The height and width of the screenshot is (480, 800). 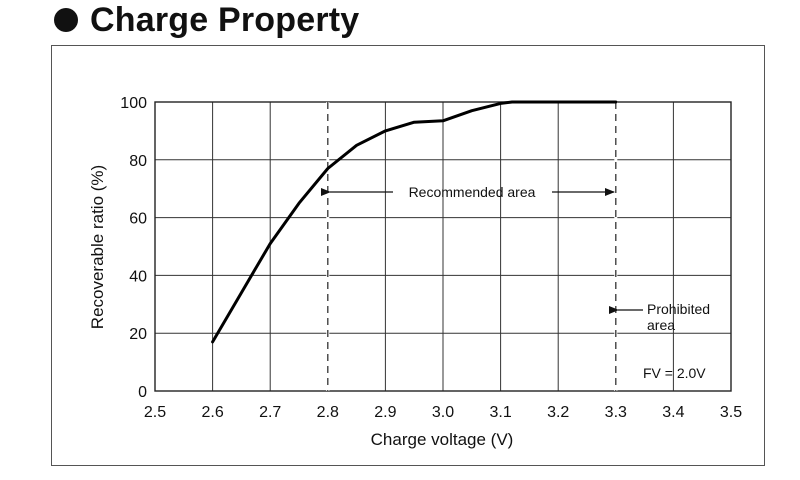 What do you see at coordinates (138, 219) in the screenshot?
I see `y-tick-label: 60` at bounding box center [138, 219].